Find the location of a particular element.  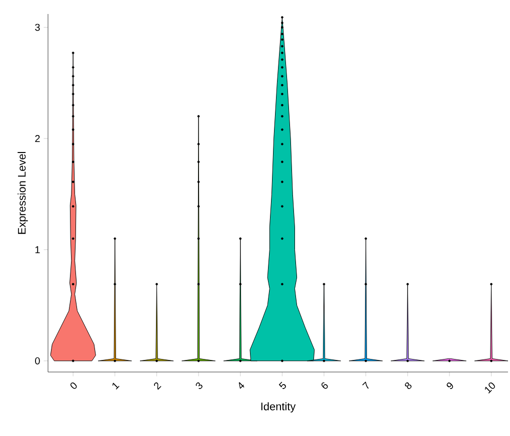

x-axis-title: Identity is located at coordinates (278, 407).